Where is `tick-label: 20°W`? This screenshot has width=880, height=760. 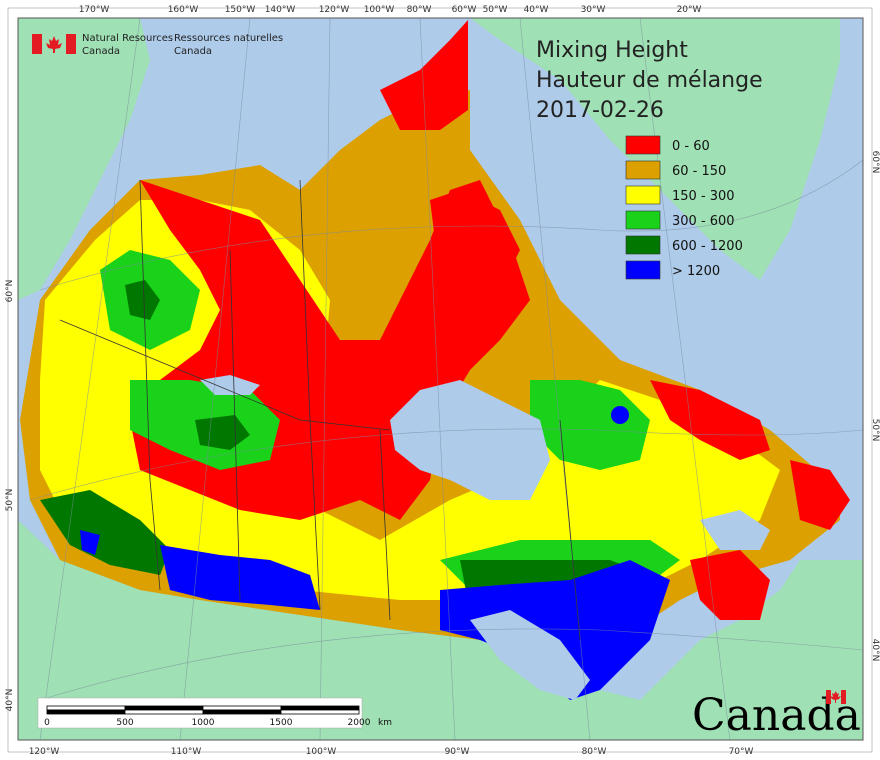
tick-label: 20°W is located at coordinates (689, 10).